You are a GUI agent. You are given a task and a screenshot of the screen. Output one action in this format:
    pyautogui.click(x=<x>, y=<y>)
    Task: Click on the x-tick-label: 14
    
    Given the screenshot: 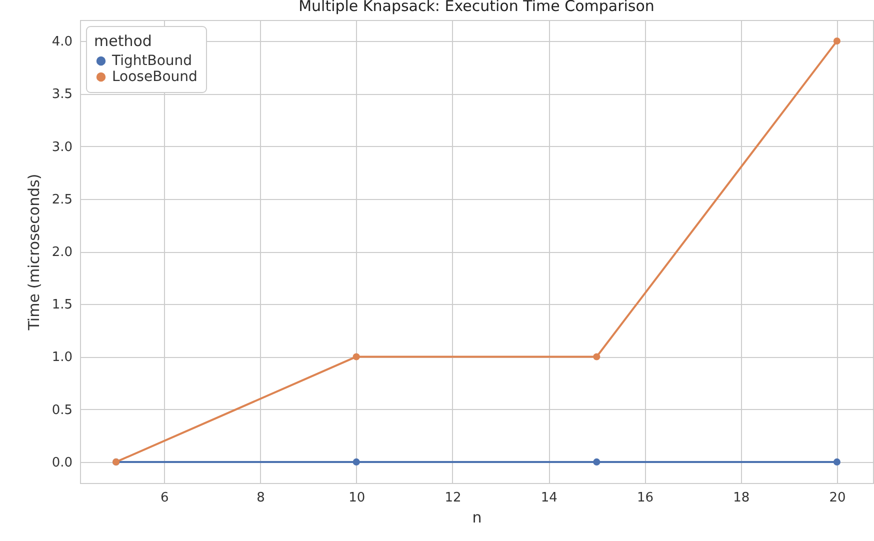 What is the action you would take?
    pyautogui.click(x=549, y=498)
    